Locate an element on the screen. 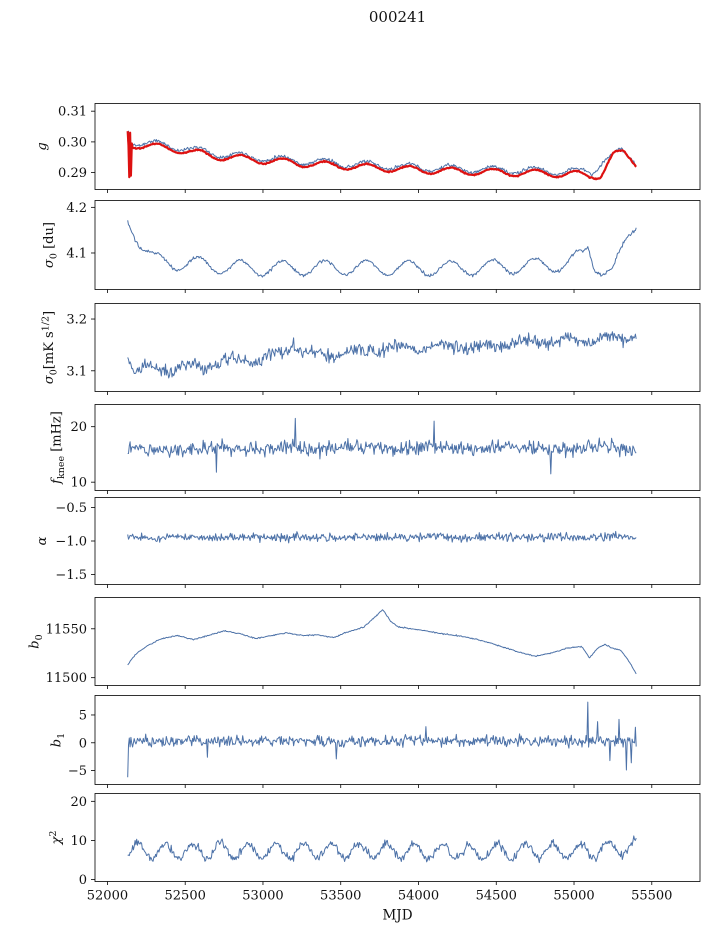 Image resolution: width=725 pixels, height=936 pixels. ytick-label: −5 is located at coordinates (77, 771).